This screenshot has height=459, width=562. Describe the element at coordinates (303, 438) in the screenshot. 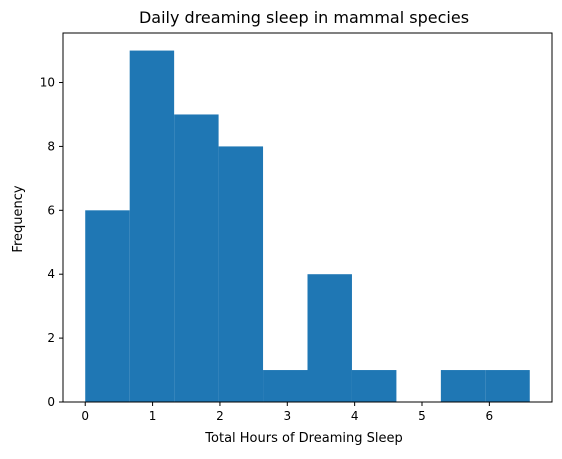

I see `x-axis-label: Total Hours of Dreaming Sleep` at that location.